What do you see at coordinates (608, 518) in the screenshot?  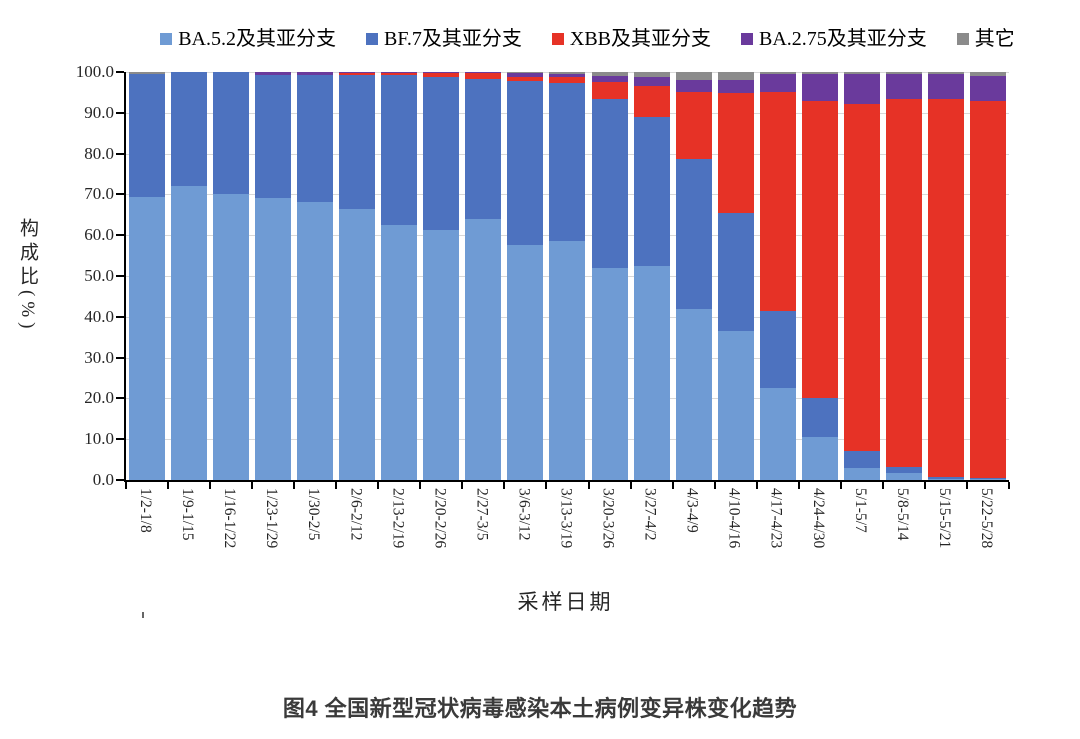 I see `x-tick-label: 3/20-3/26` at bounding box center [608, 518].